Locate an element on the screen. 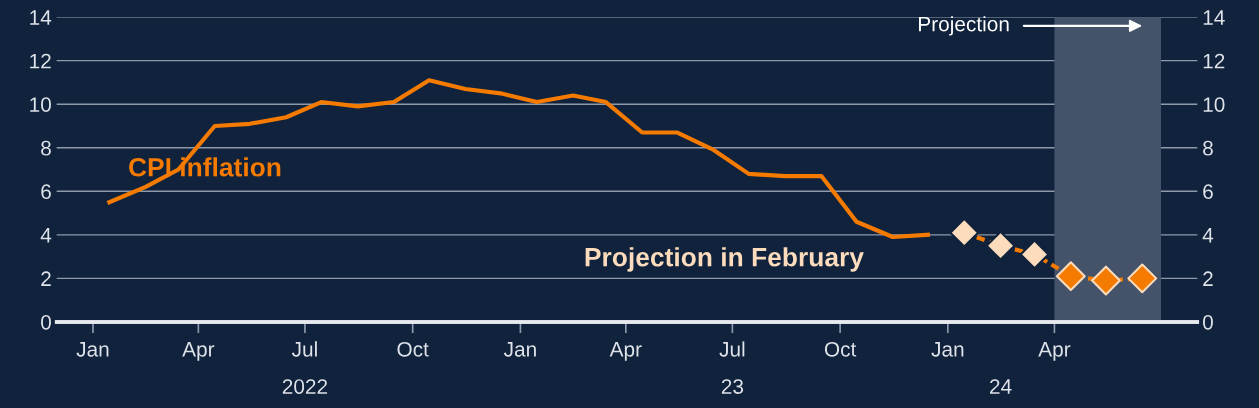 The width and height of the screenshot is (1259, 408). y-tick-label: 0 is located at coordinates (46, 322).